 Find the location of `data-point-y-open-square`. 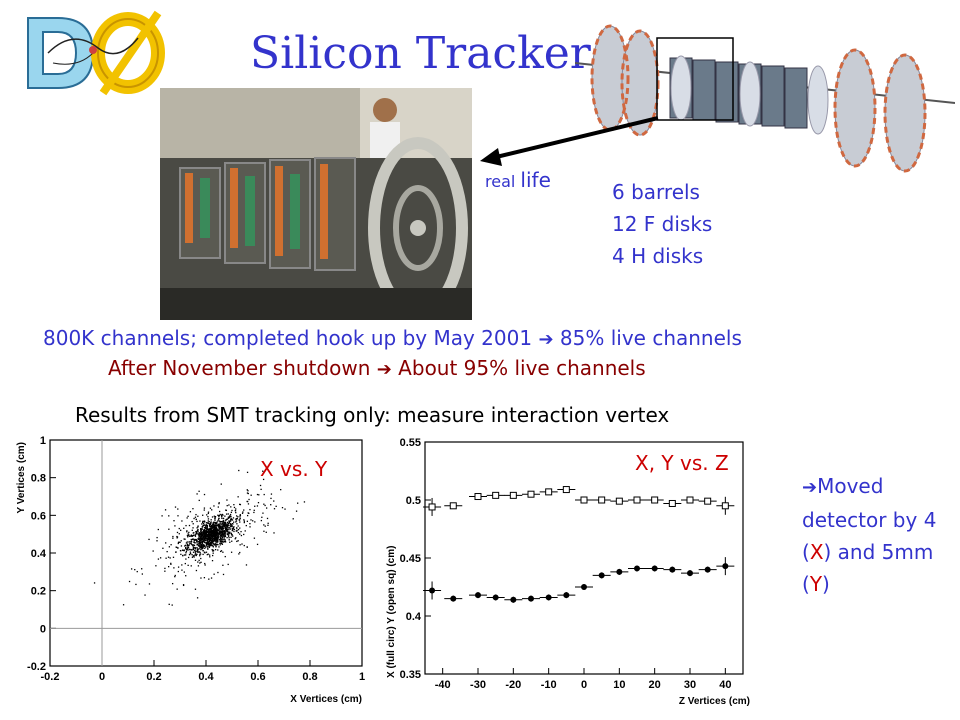

data-point-y-open-square is located at coordinates (637, 500).